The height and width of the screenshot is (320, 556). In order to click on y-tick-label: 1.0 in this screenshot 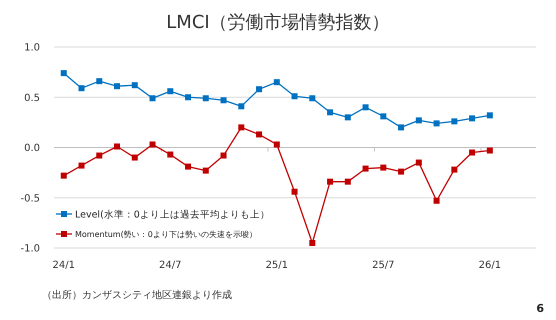, I will do `click(32, 48)`.